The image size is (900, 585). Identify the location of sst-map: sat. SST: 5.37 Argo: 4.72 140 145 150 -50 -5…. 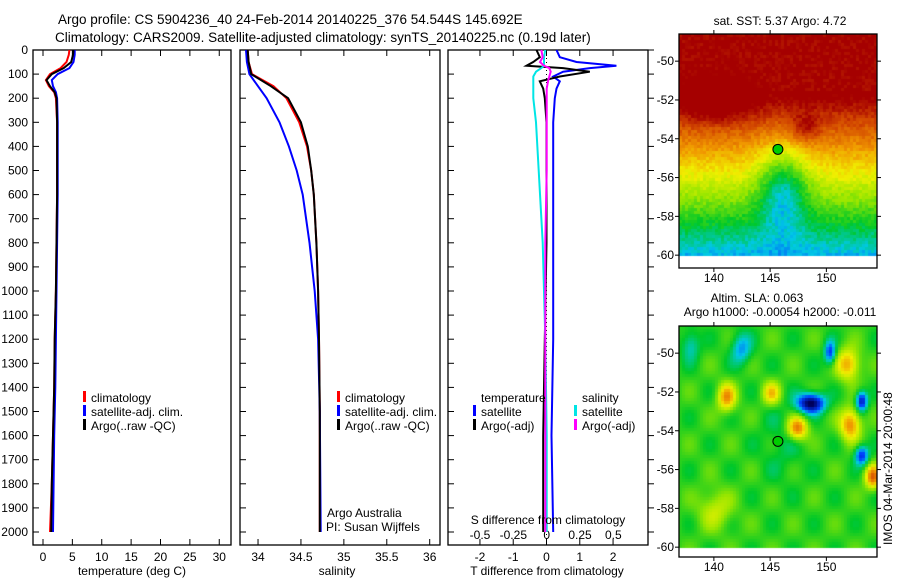
(769, 149).